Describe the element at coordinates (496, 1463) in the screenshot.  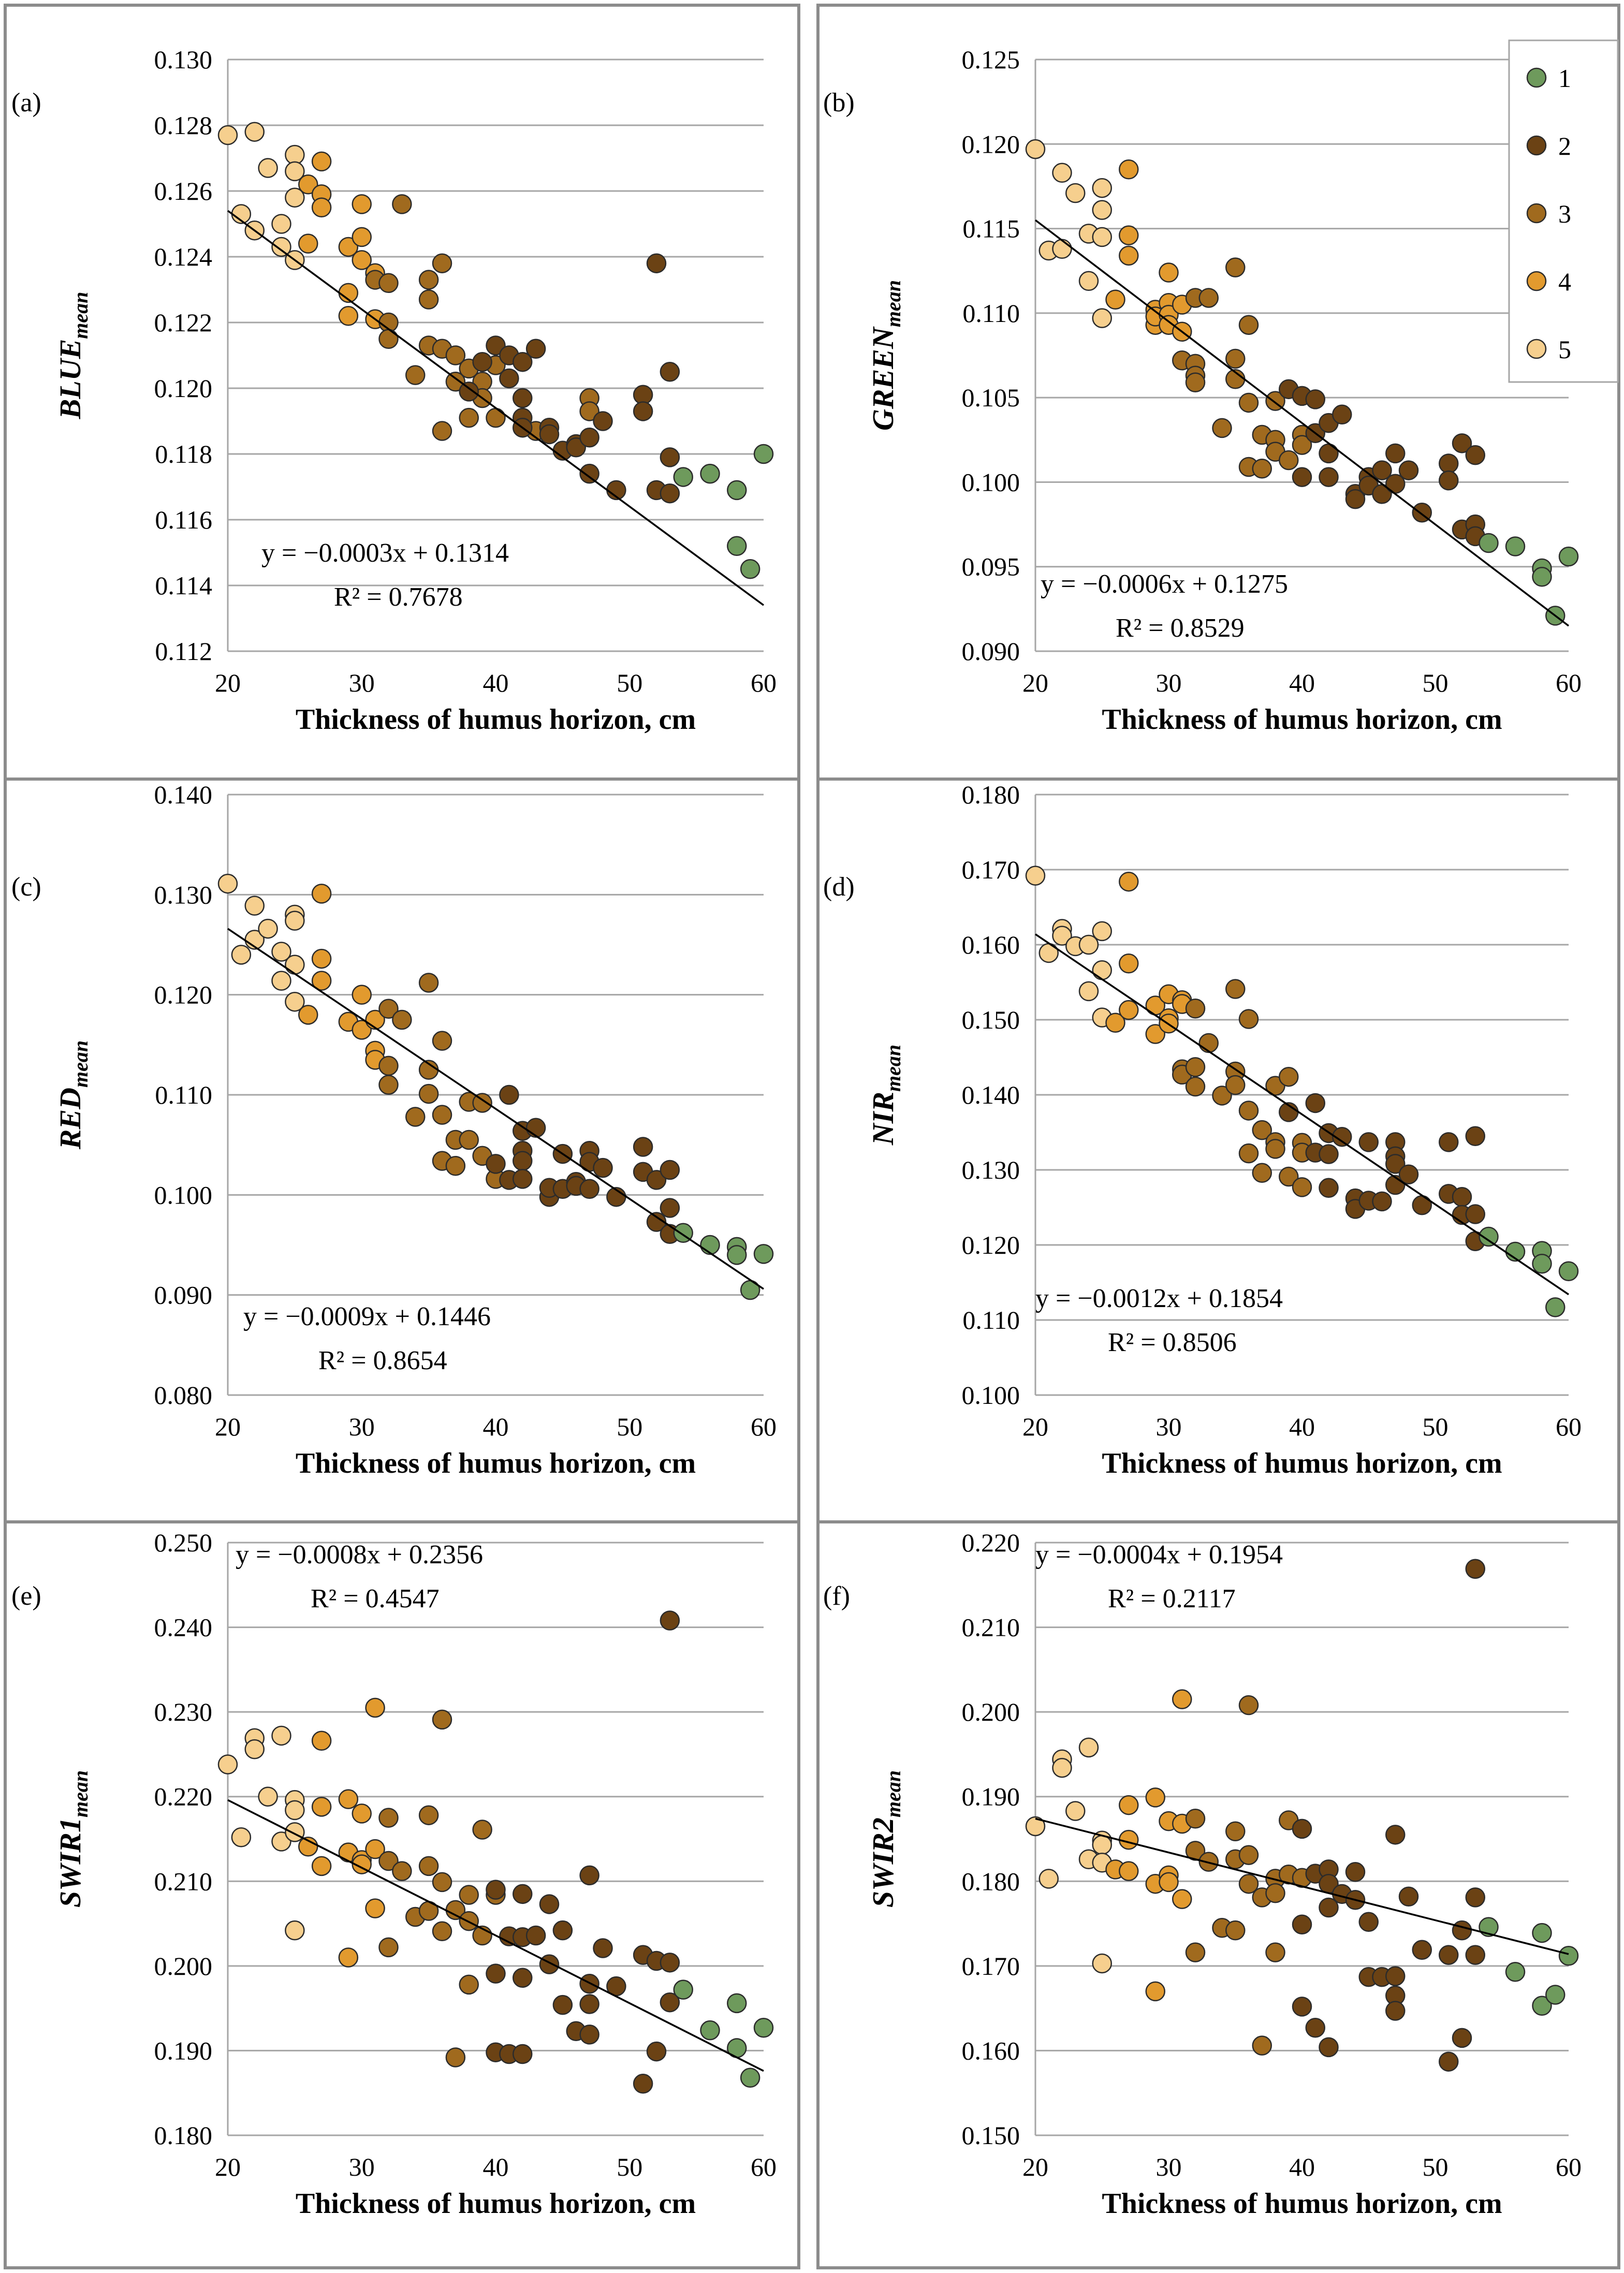
I see `x-axis-label: Thickness of humus horizon, cm` at that location.